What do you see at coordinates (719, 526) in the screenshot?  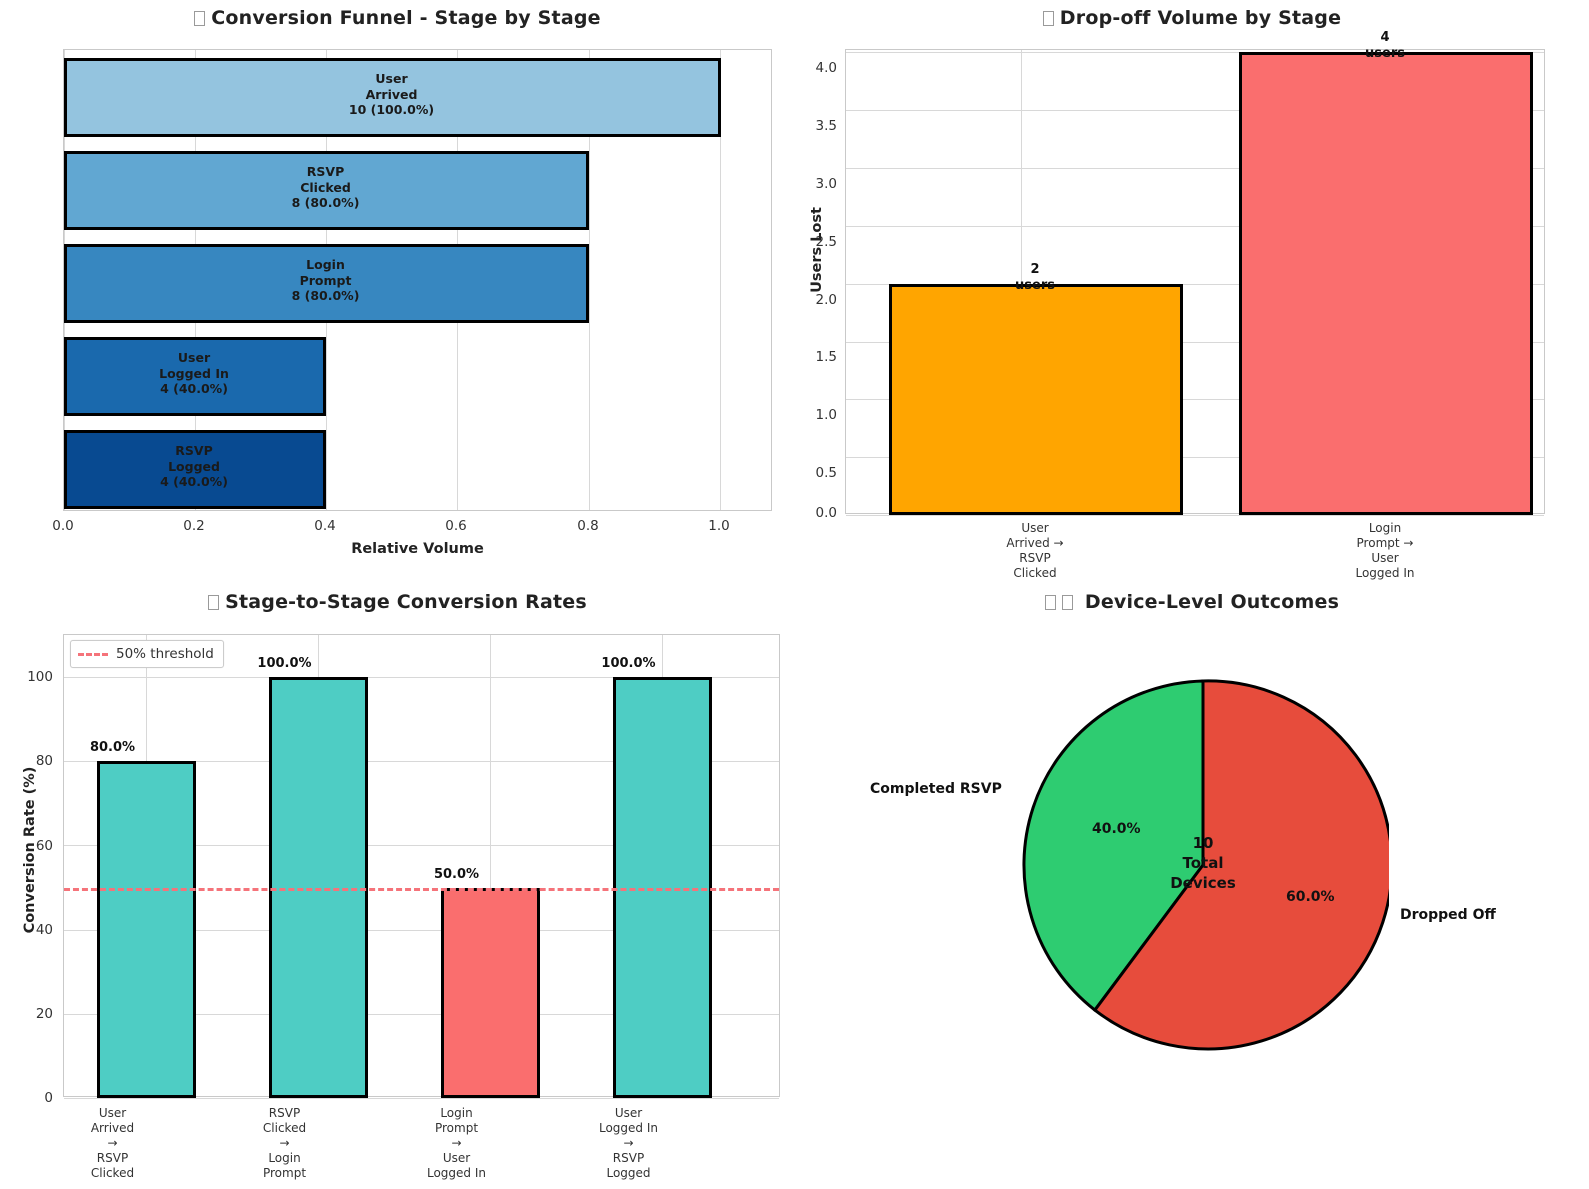 I see `funnel-xtick: 1.0` at bounding box center [719, 526].